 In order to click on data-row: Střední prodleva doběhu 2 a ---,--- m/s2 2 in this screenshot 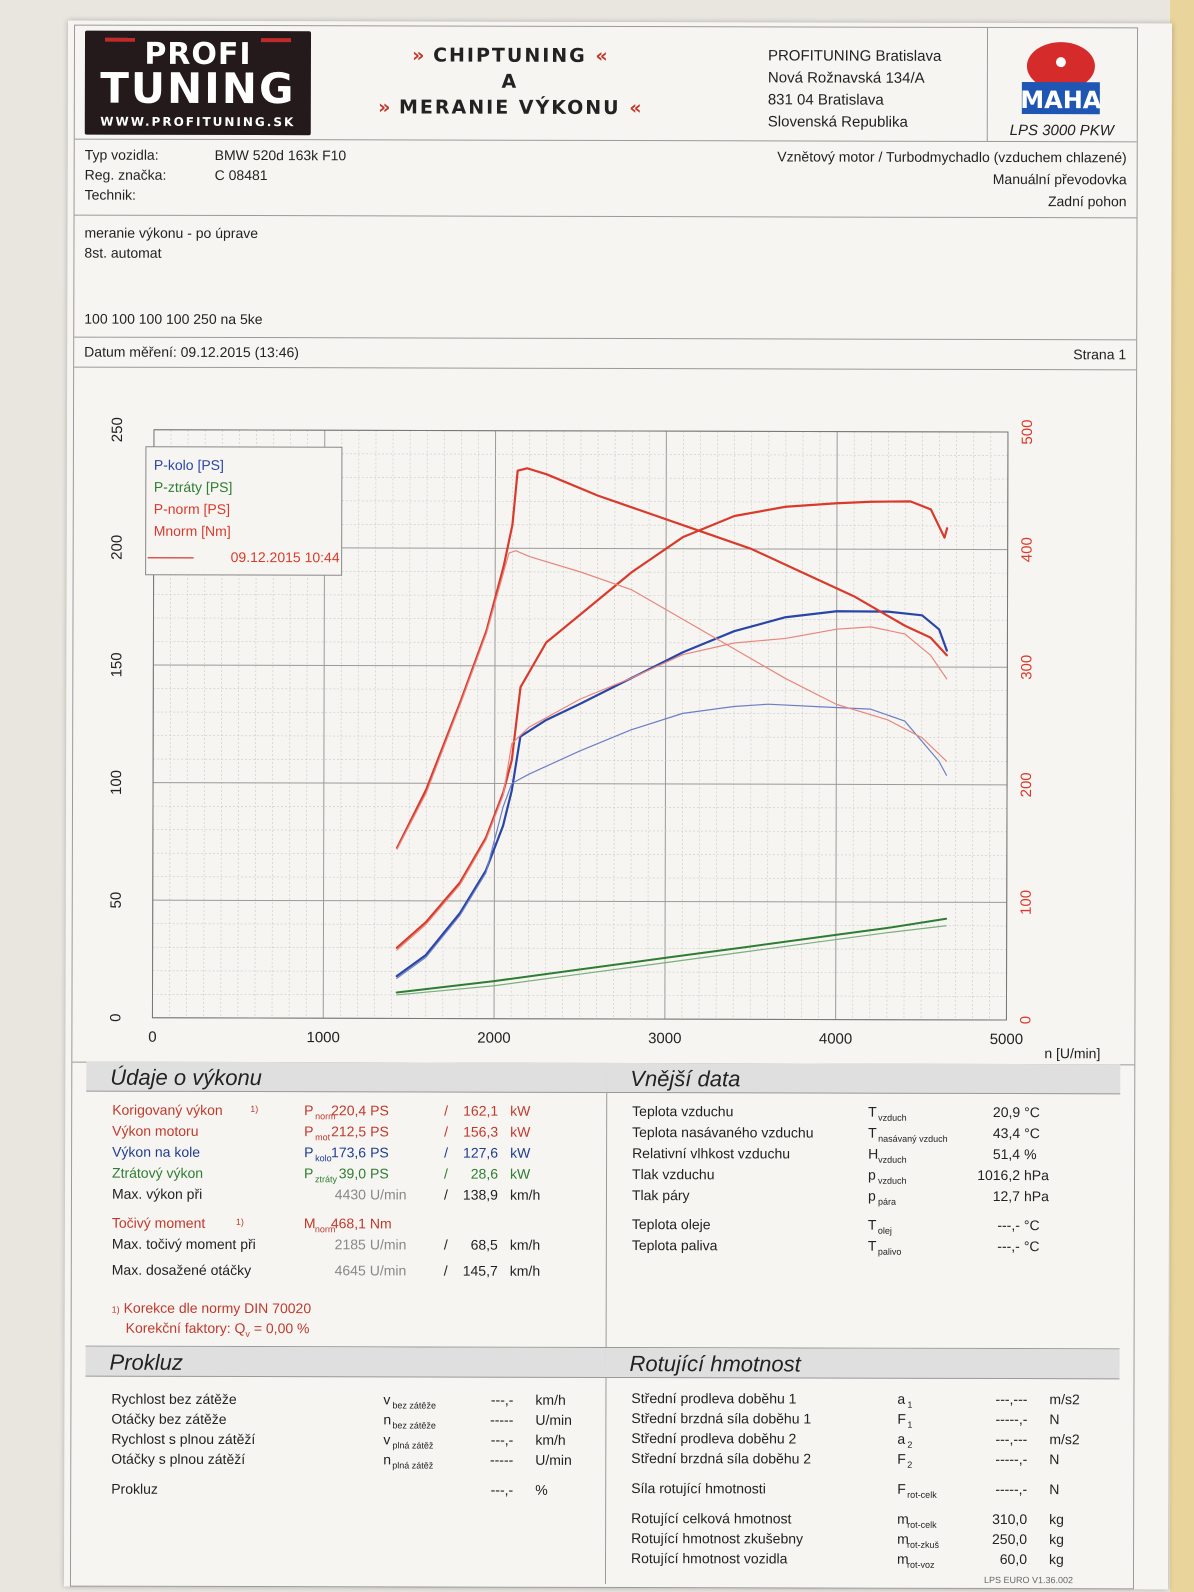, I will do `click(862, 1440)`.